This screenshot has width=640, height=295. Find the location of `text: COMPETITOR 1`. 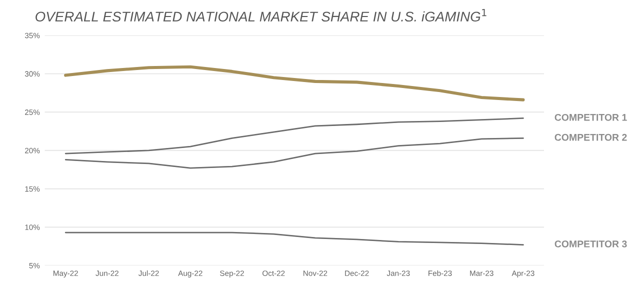

text: COMPETITOR 1 is located at coordinates (590, 117).